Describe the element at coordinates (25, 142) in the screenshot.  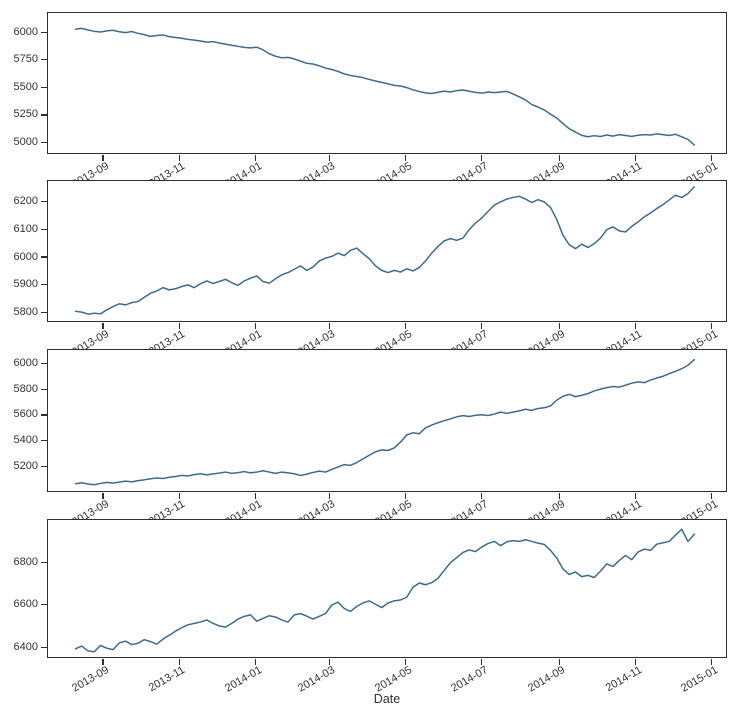
I see `y-tick-label: 5000` at that location.